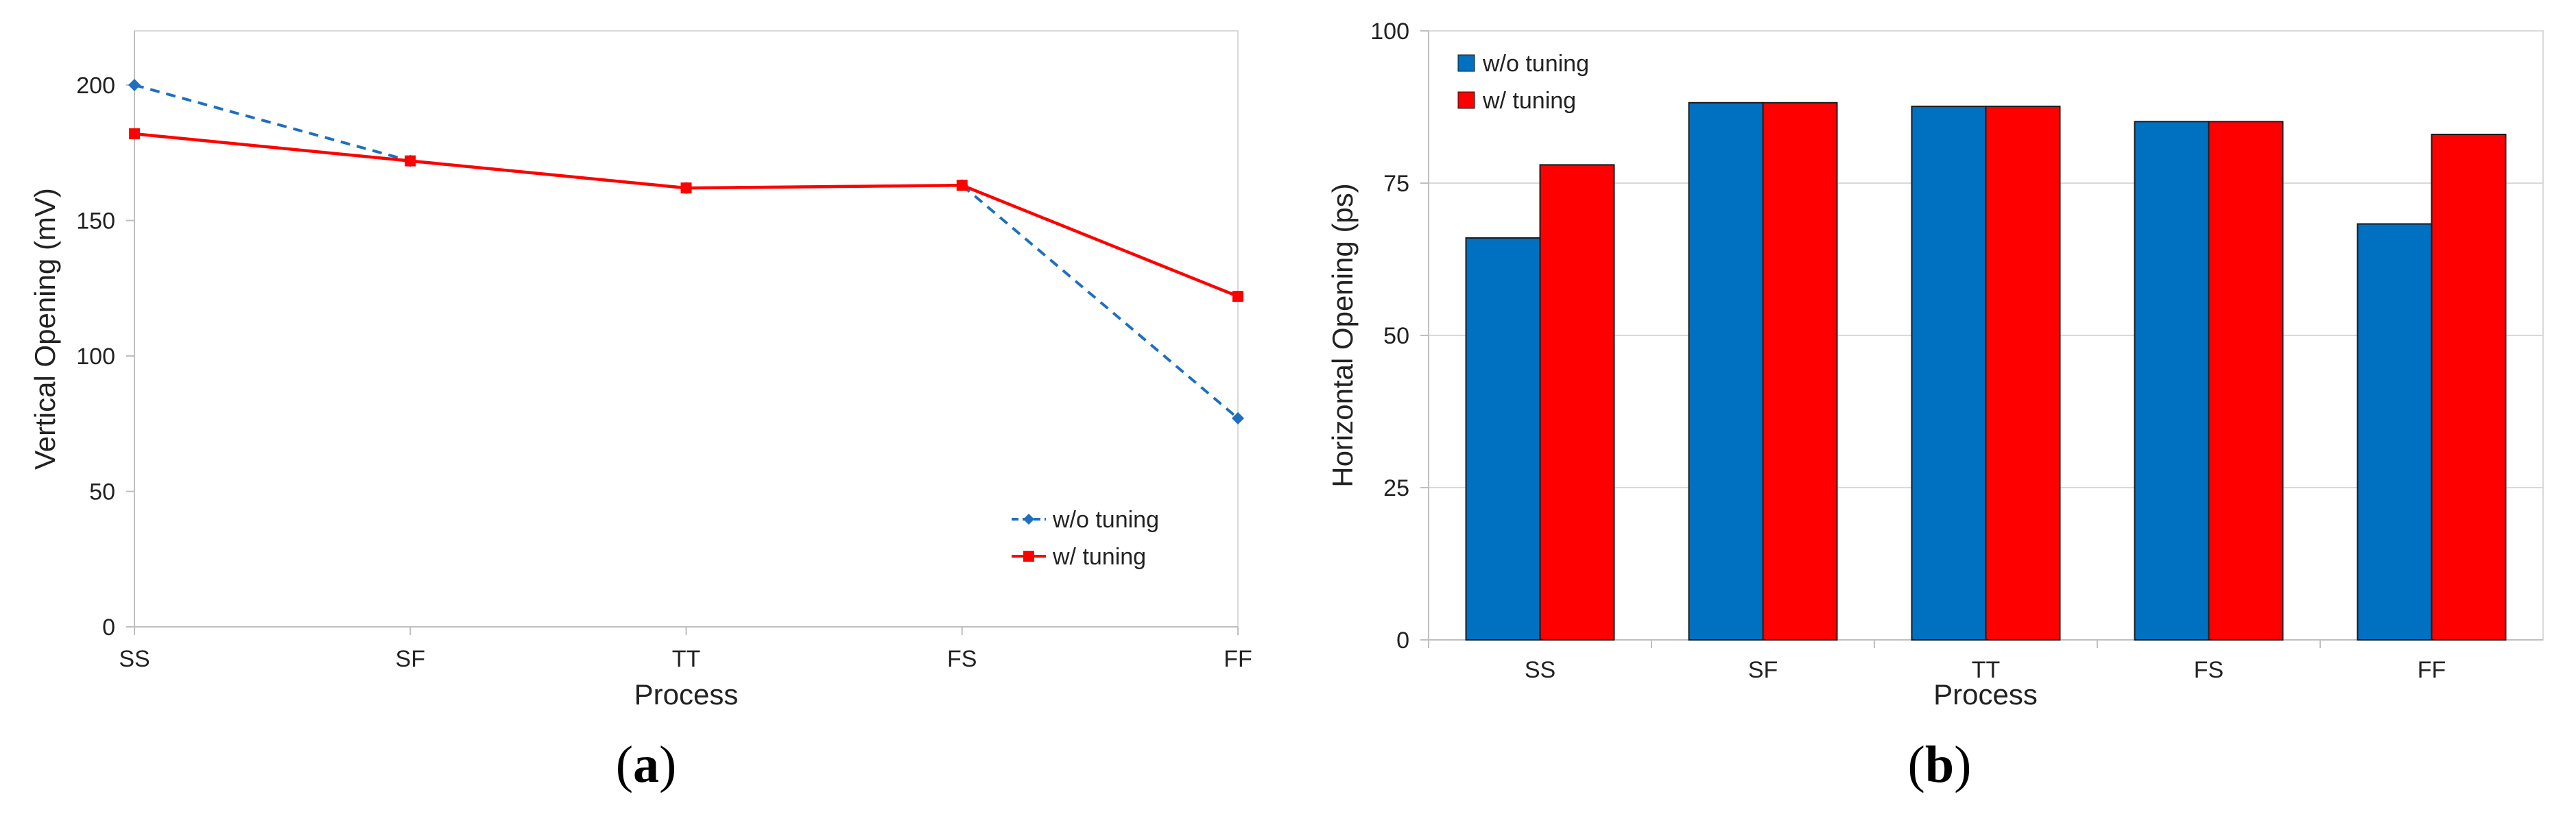 This screenshot has height=823, width=2576. I want to click on panel-label-b: (b), so click(1940, 765).